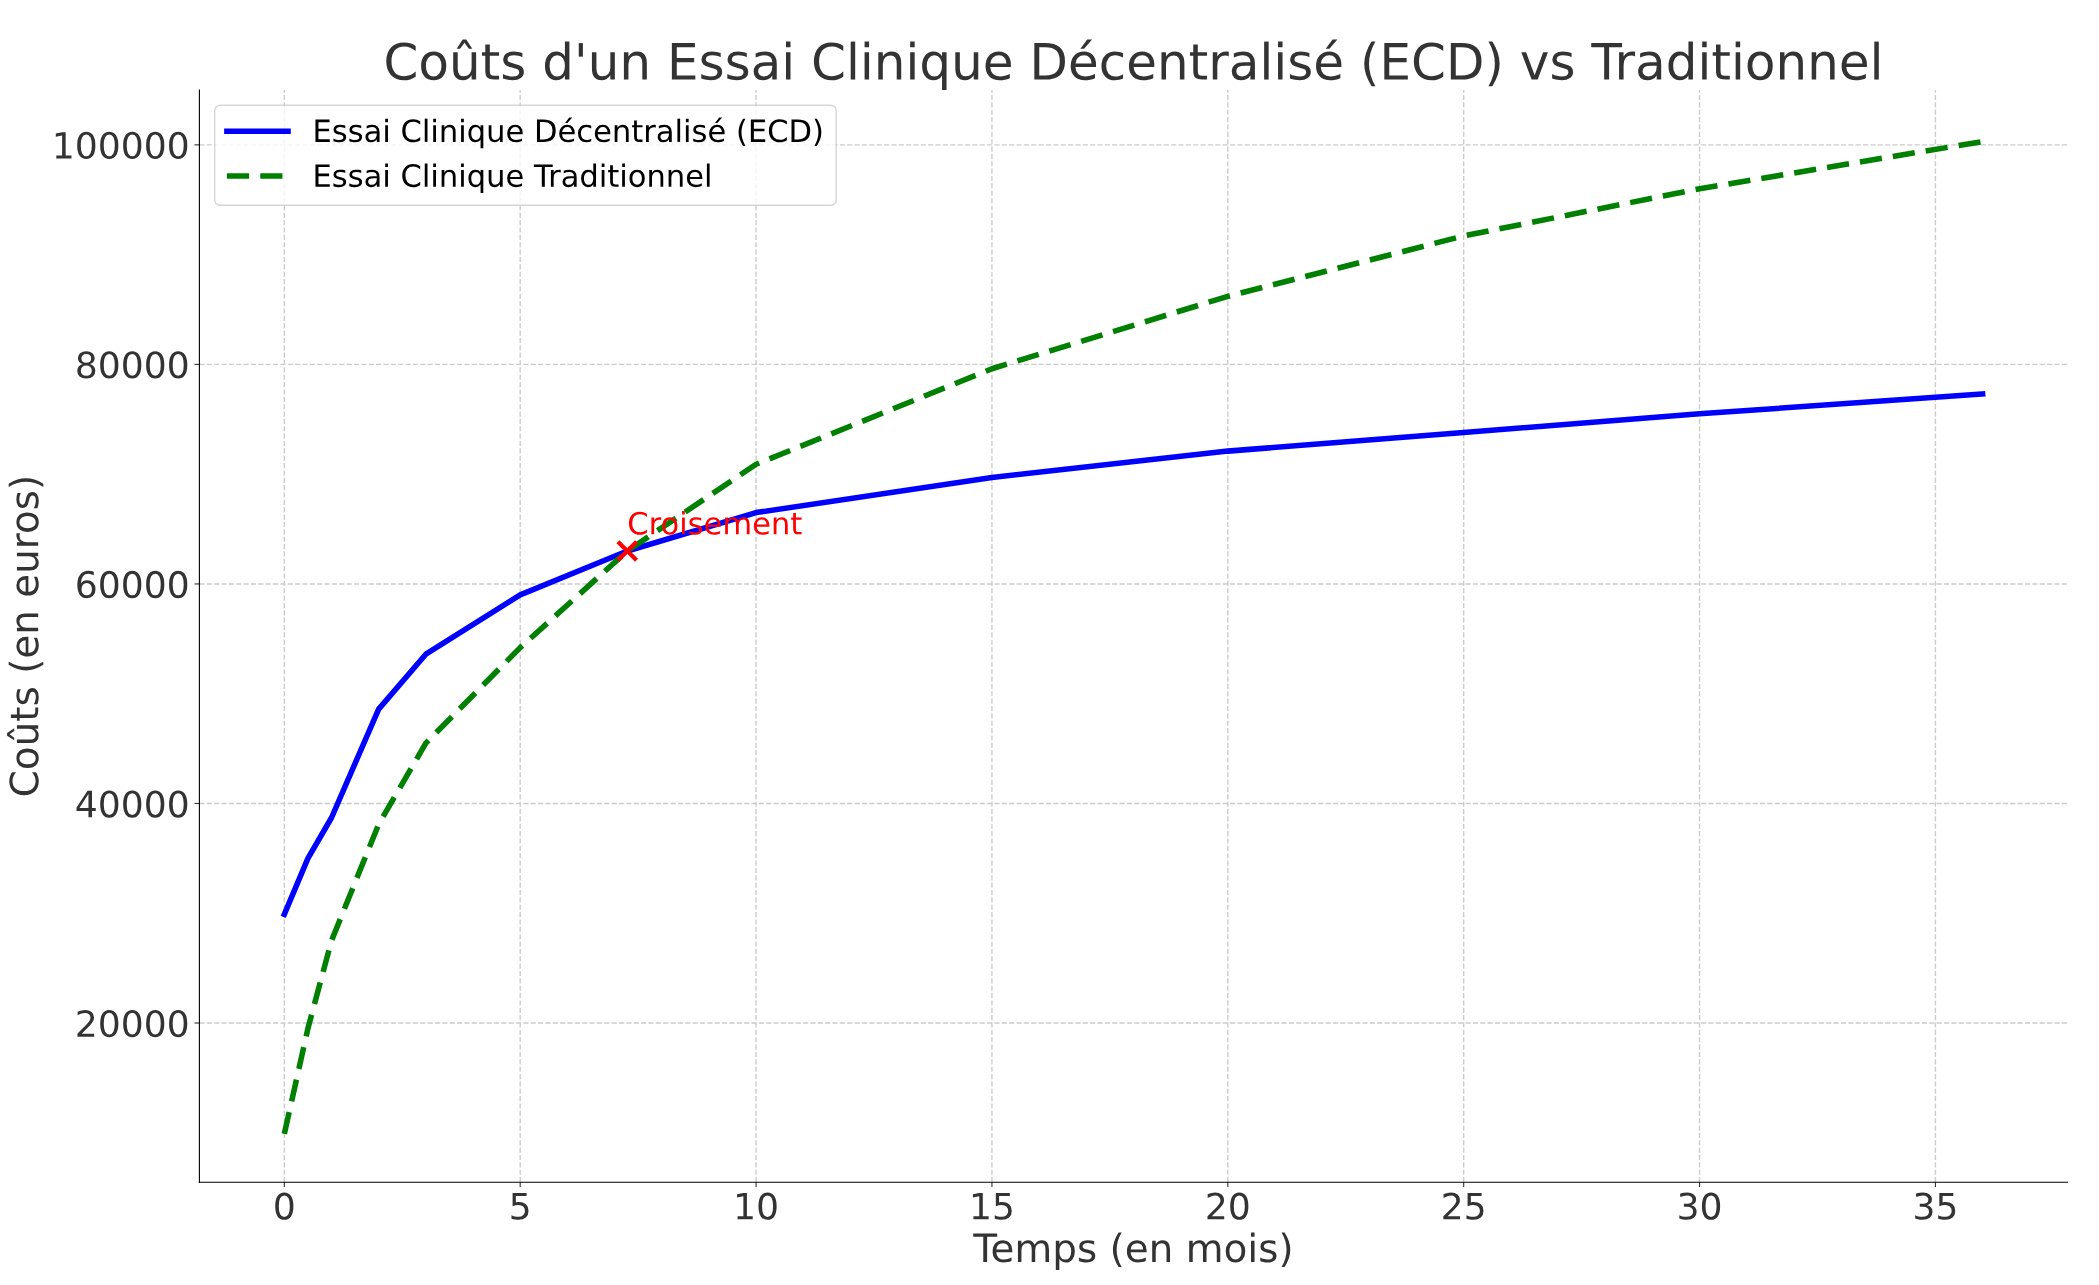 Image resolution: width=2099 pixels, height=1285 pixels. What do you see at coordinates (1700, 1206) in the screenshot?
I see `x-tick-label: 30` at bounding box center [1700, 1206].